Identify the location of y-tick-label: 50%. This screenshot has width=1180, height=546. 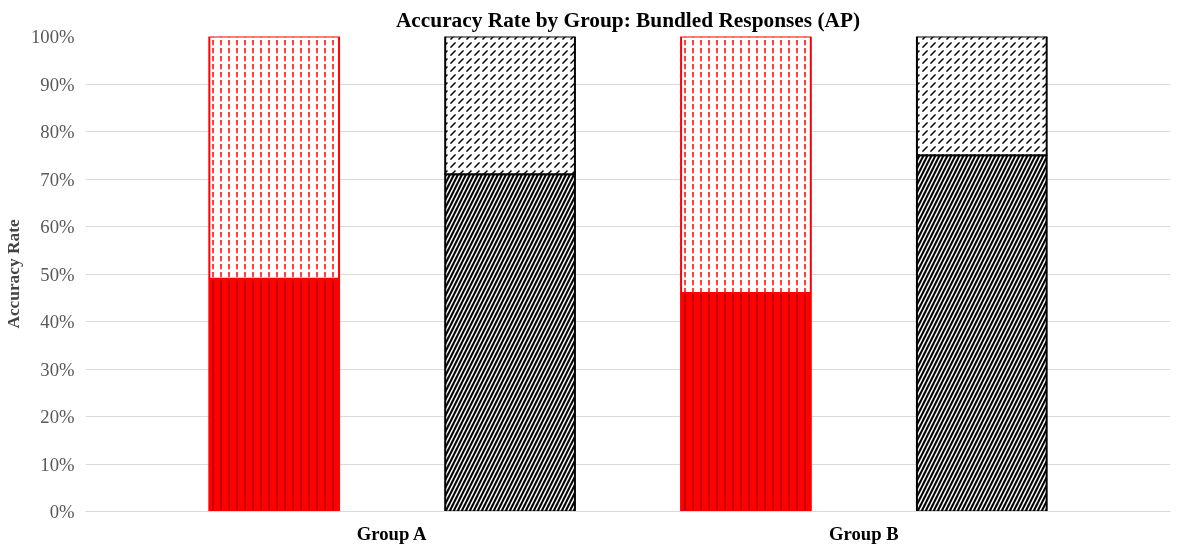
(57, 274).